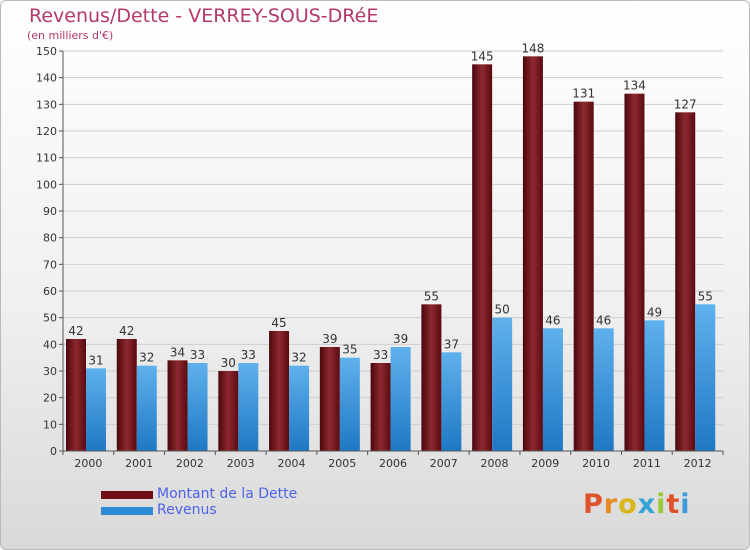 This screenshot has width=750, height=550. Describe the element at coordinates (451, 344) in the screenshot. I see `data-label-revenus: 37` at that location.